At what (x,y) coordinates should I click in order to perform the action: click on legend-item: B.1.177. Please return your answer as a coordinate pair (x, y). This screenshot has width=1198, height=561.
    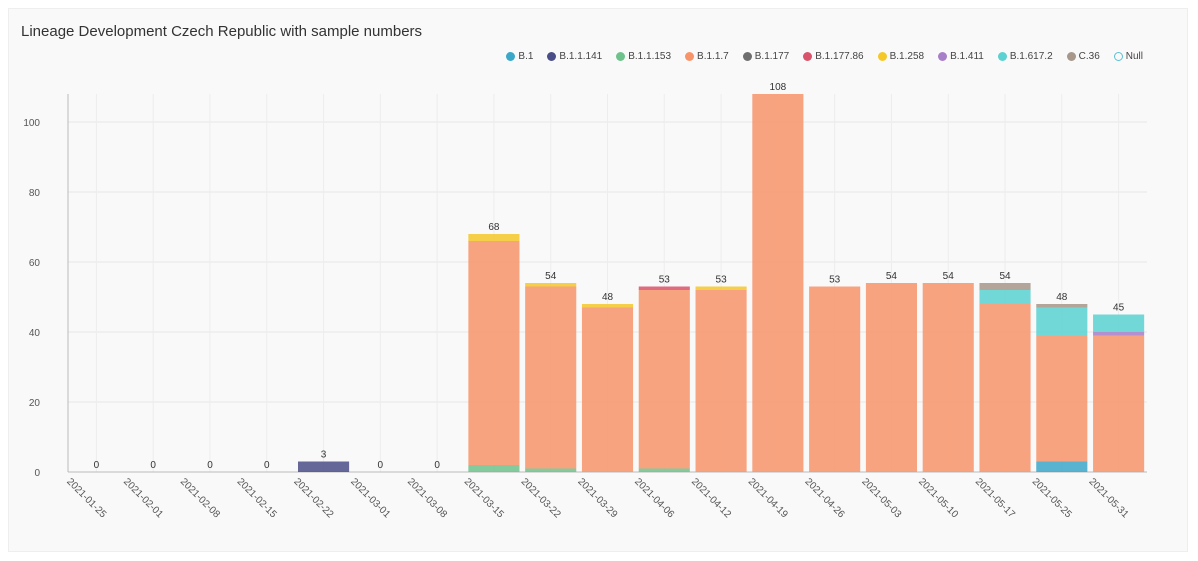
    Looking at the image, I should click on (766, 56).